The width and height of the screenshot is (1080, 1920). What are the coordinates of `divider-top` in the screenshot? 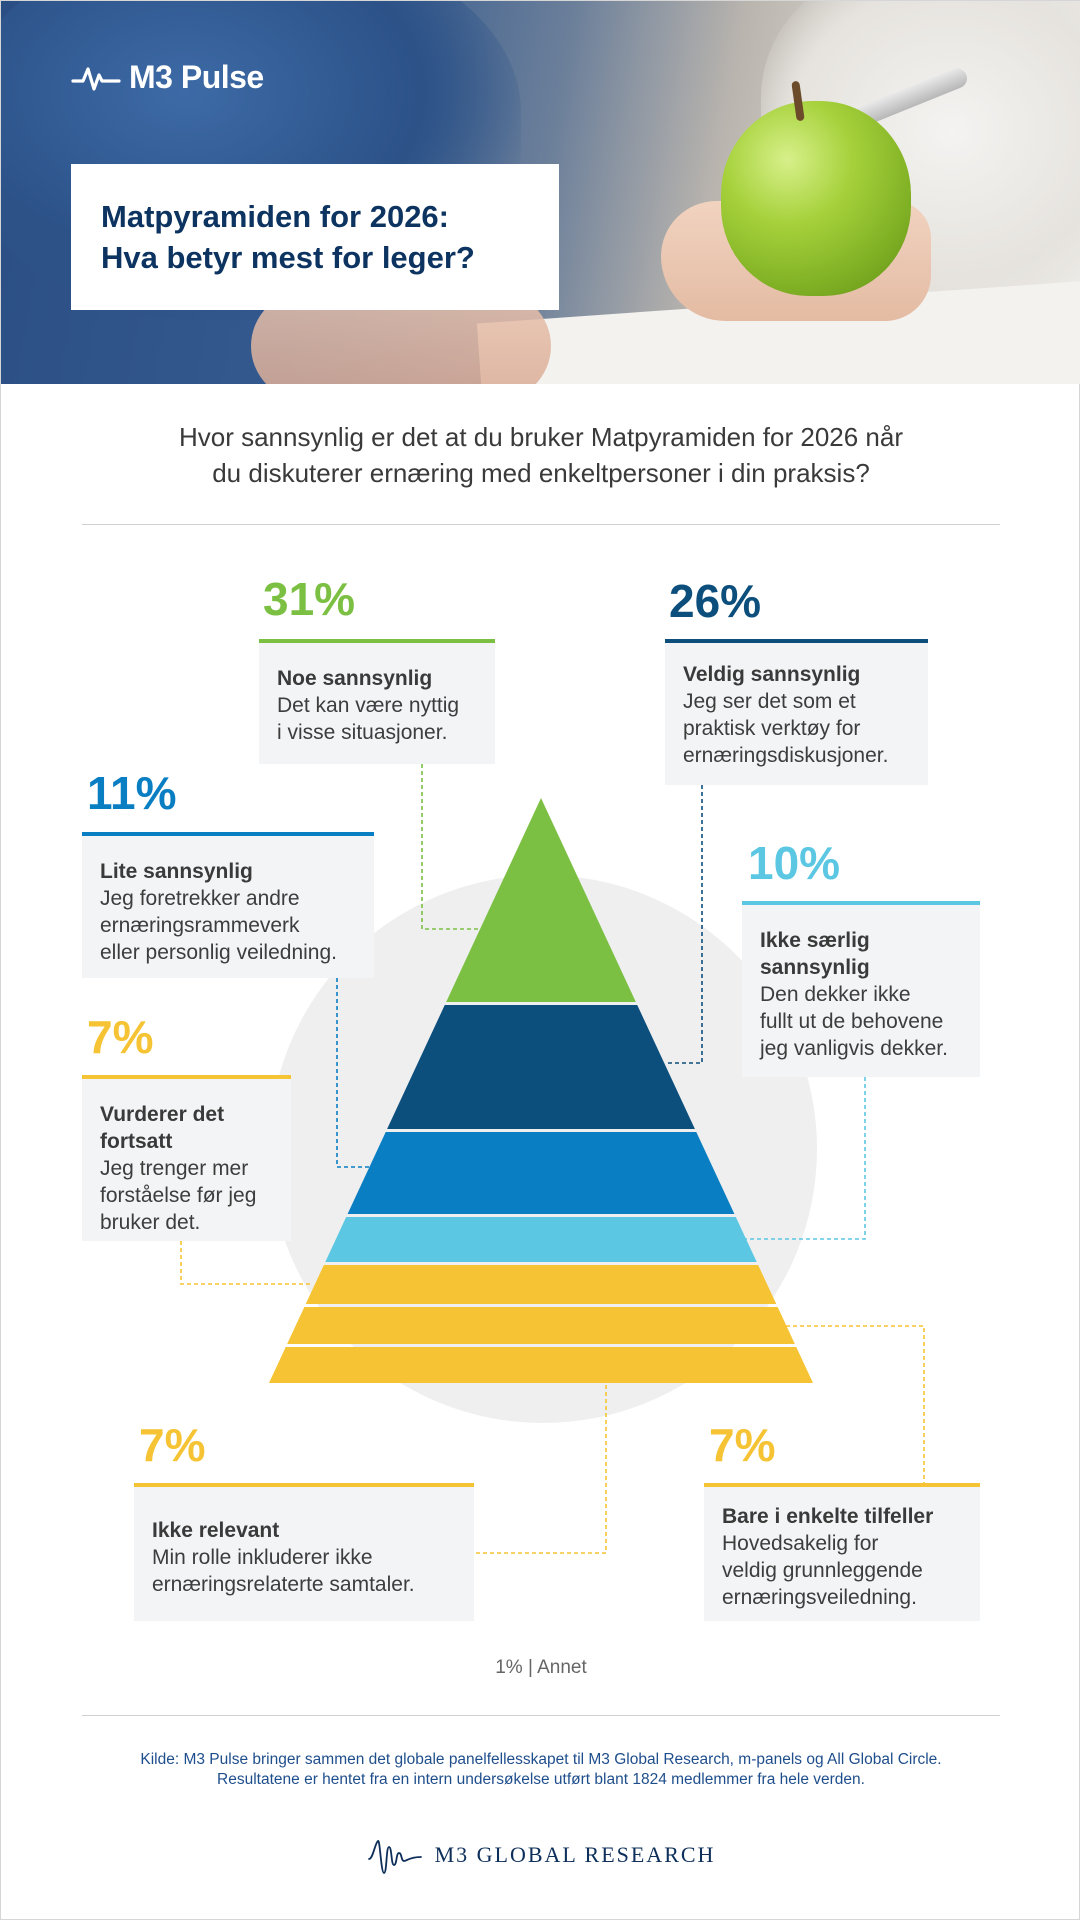 It's located at (541, 524).